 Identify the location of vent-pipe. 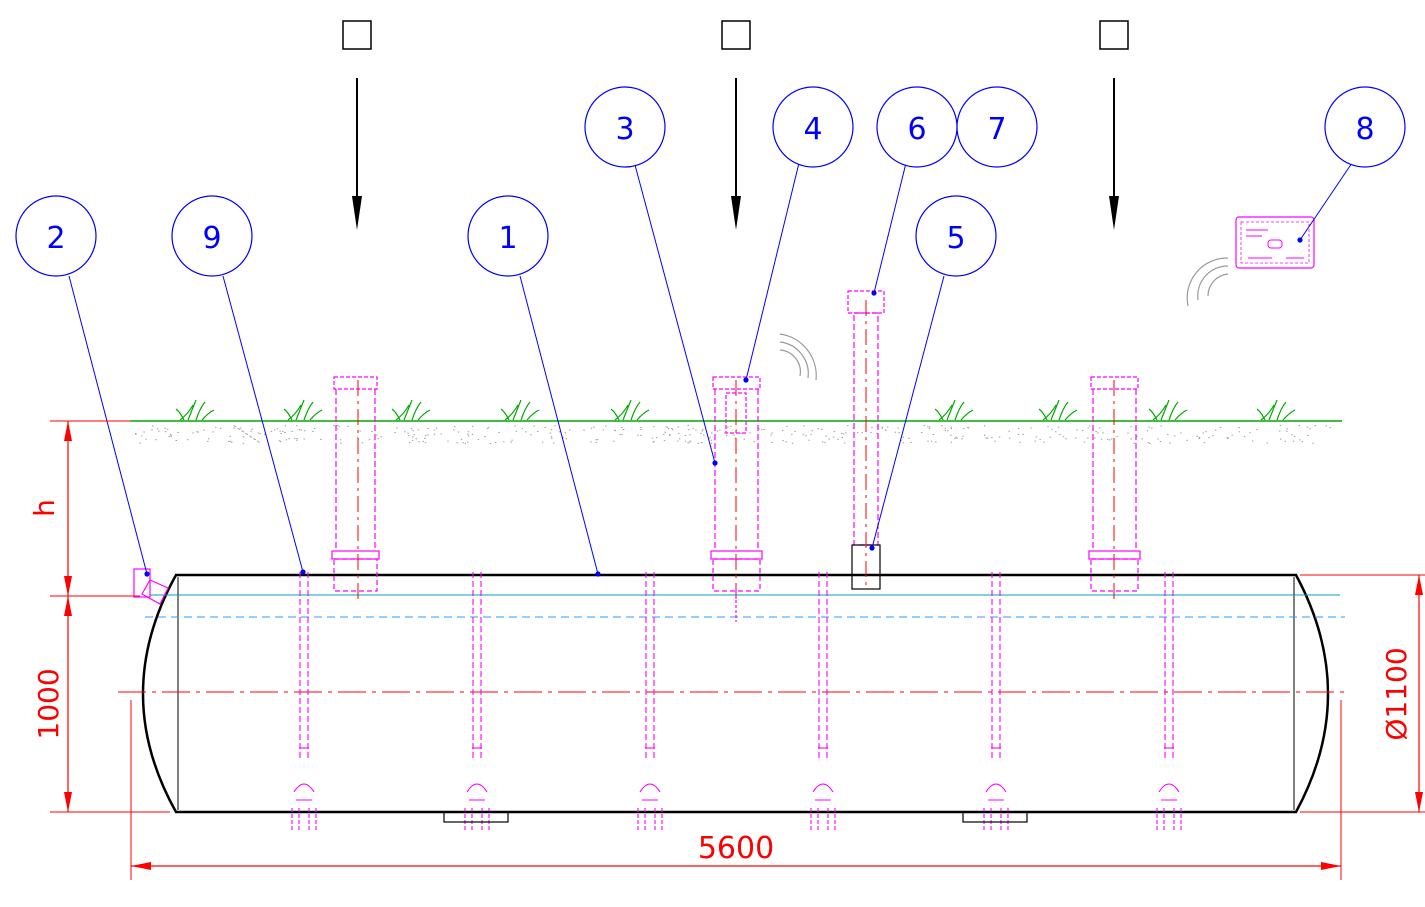
(866, 440).